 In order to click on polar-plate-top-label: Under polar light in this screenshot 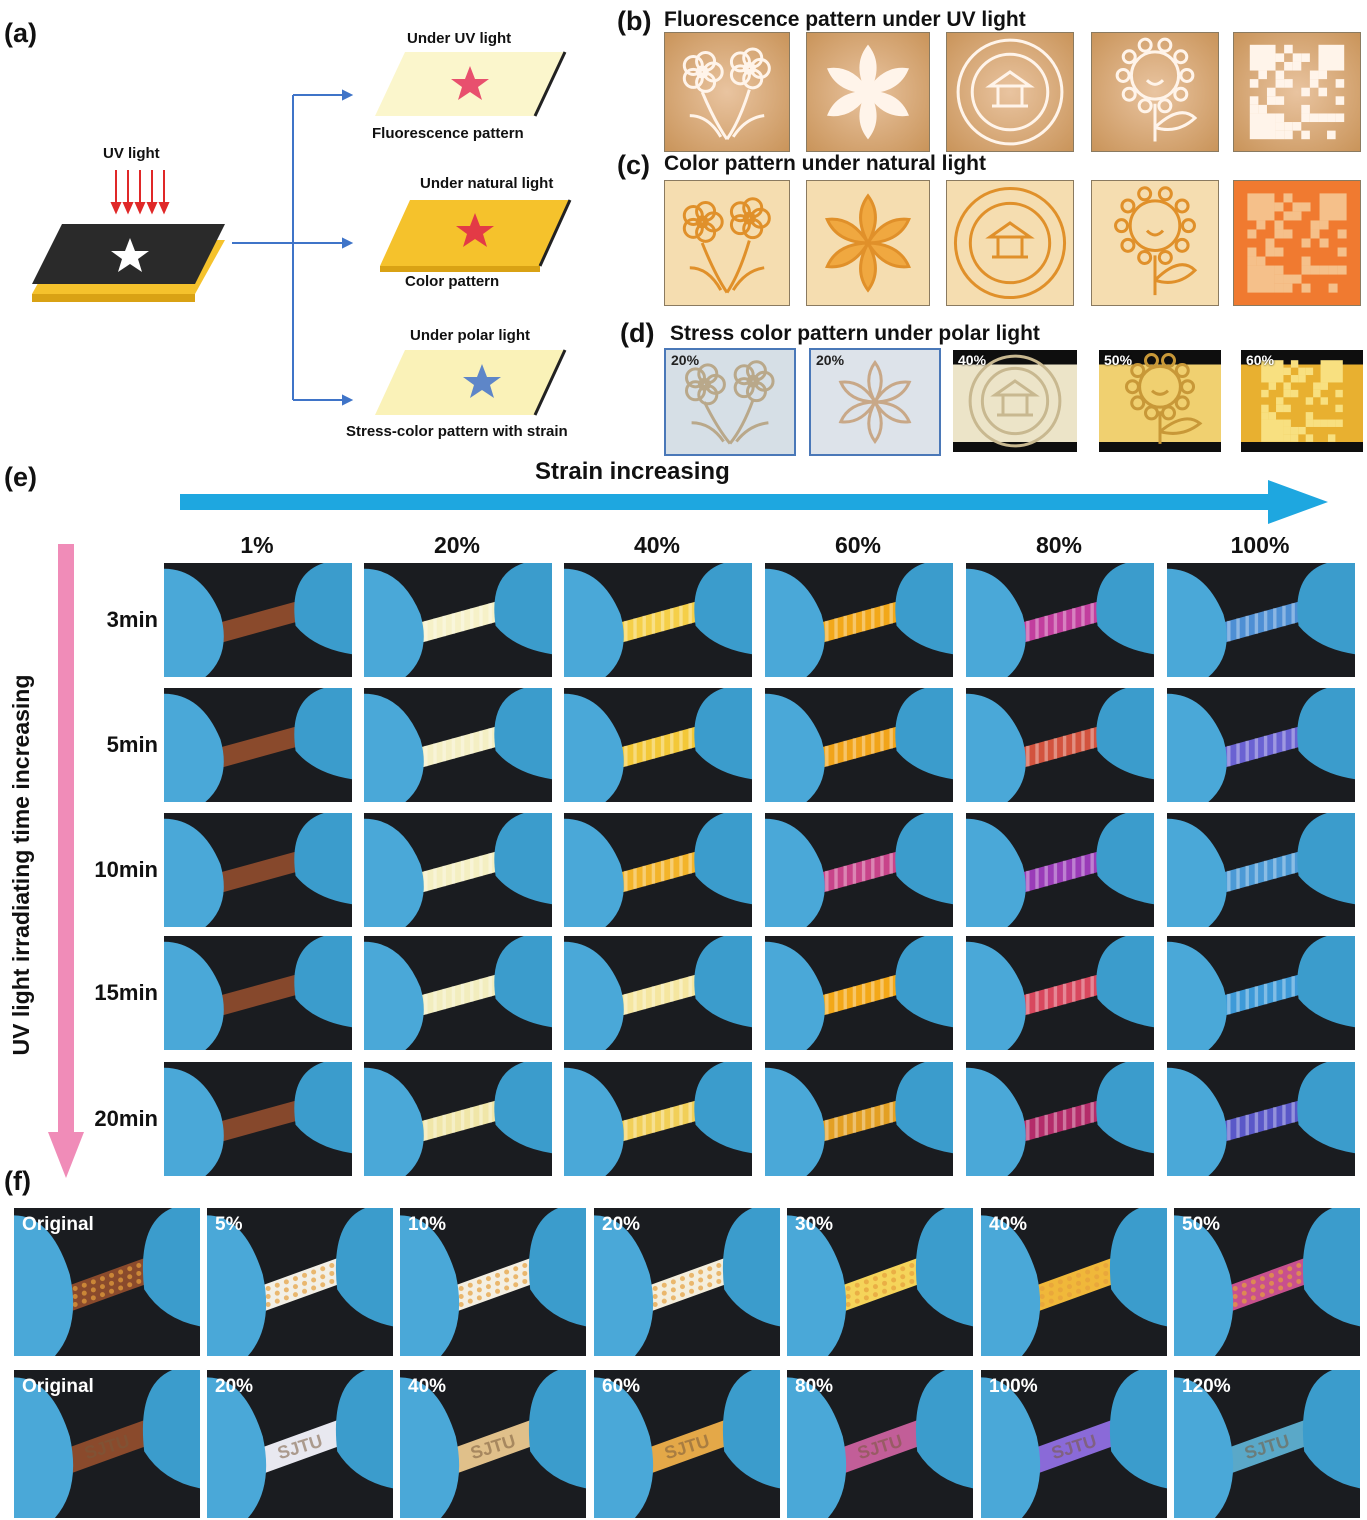, I will do `click(470, 335)`.